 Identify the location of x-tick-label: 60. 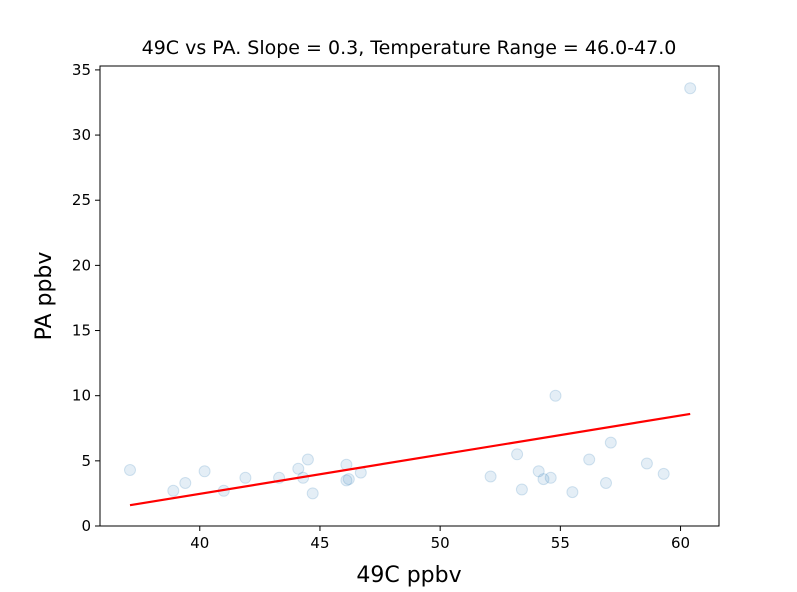
(680, 543).